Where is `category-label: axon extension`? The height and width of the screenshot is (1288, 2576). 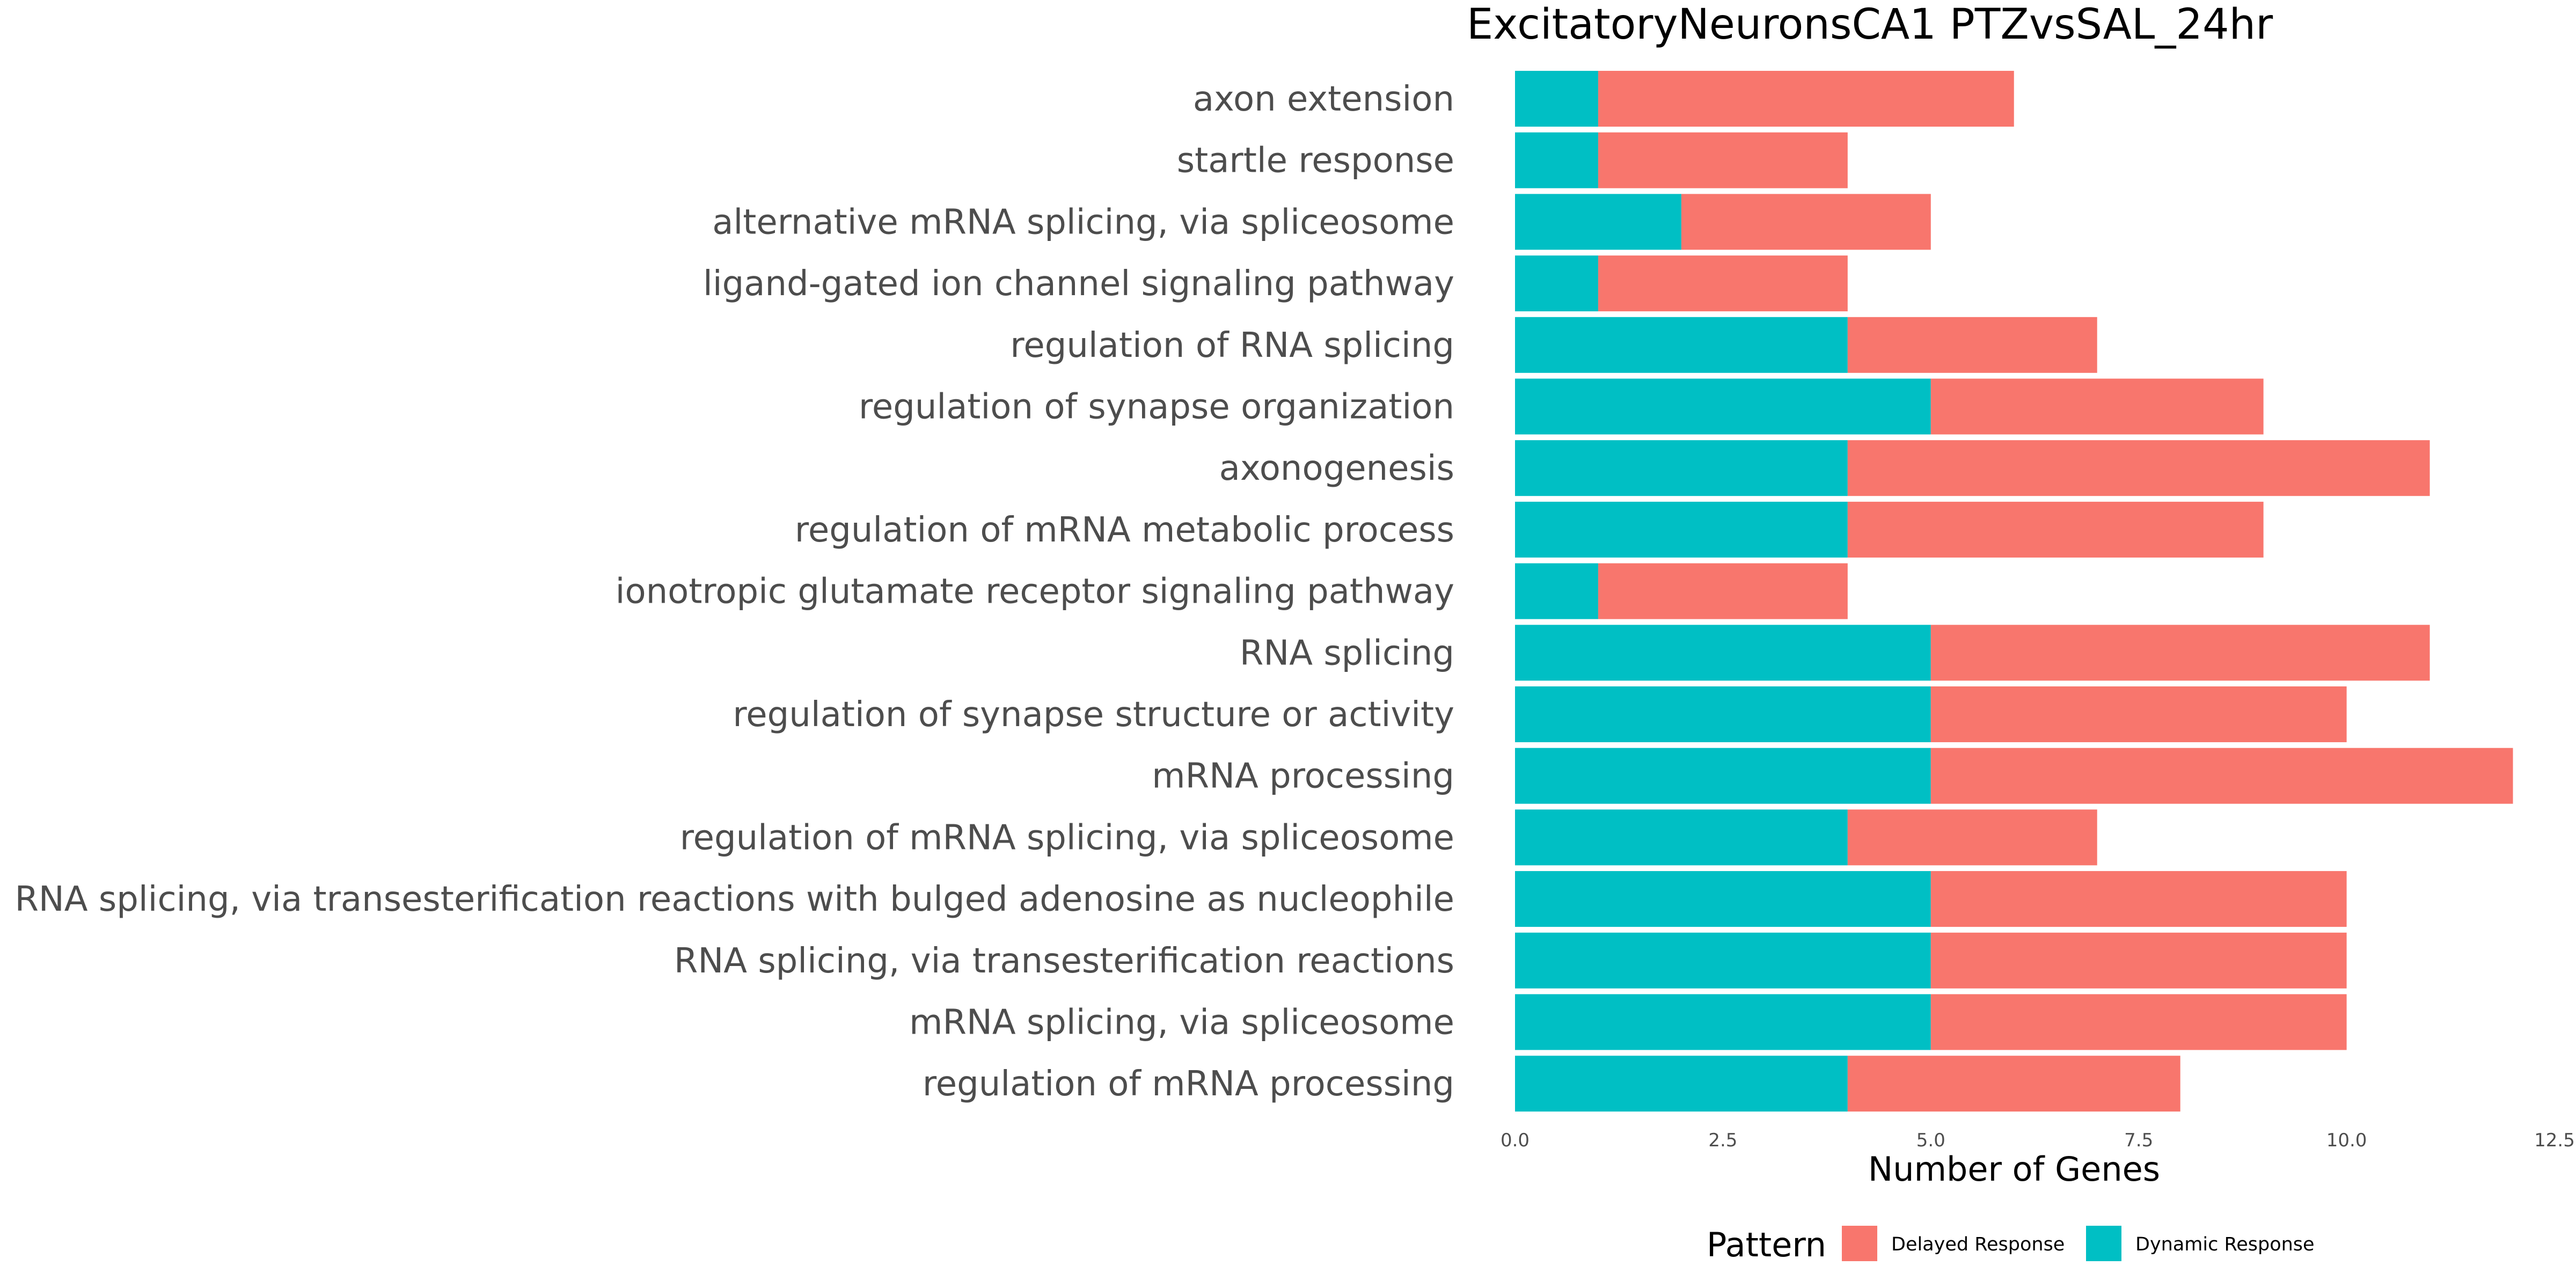
category-label: axon extension is located at coordinates (1323, 99).